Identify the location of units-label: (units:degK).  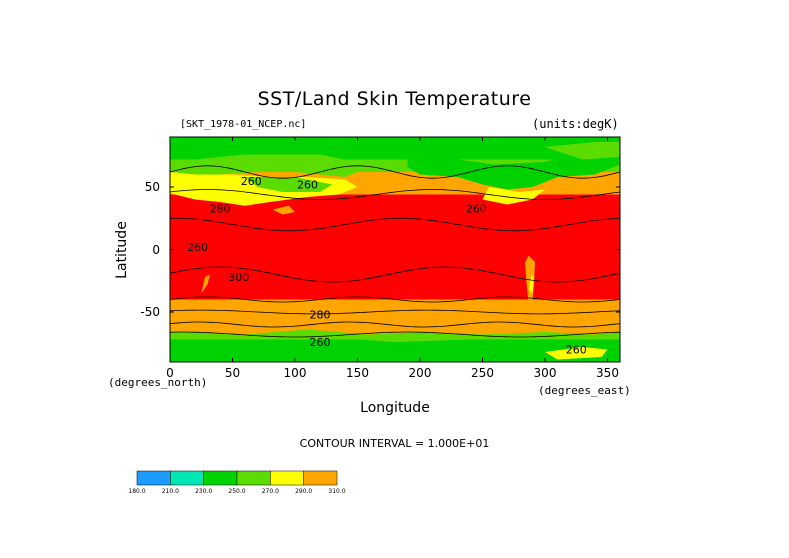
(575, 124).